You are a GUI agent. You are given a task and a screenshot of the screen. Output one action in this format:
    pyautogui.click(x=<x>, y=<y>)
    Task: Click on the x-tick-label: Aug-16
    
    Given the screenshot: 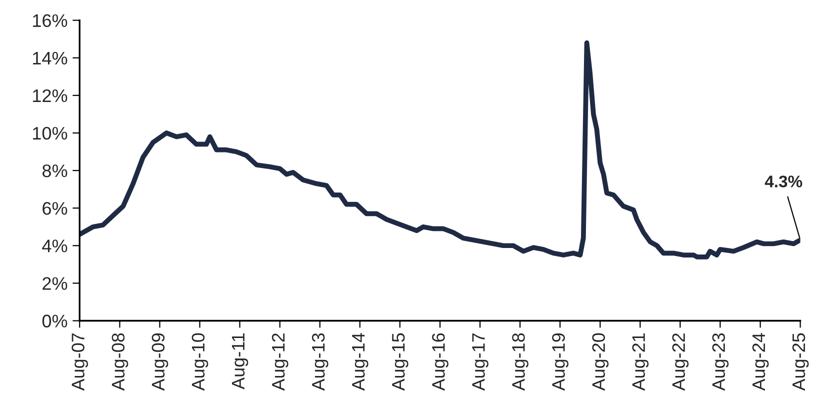 What is the action you would take?
    pyautogui.click(x=440, y=362)
    